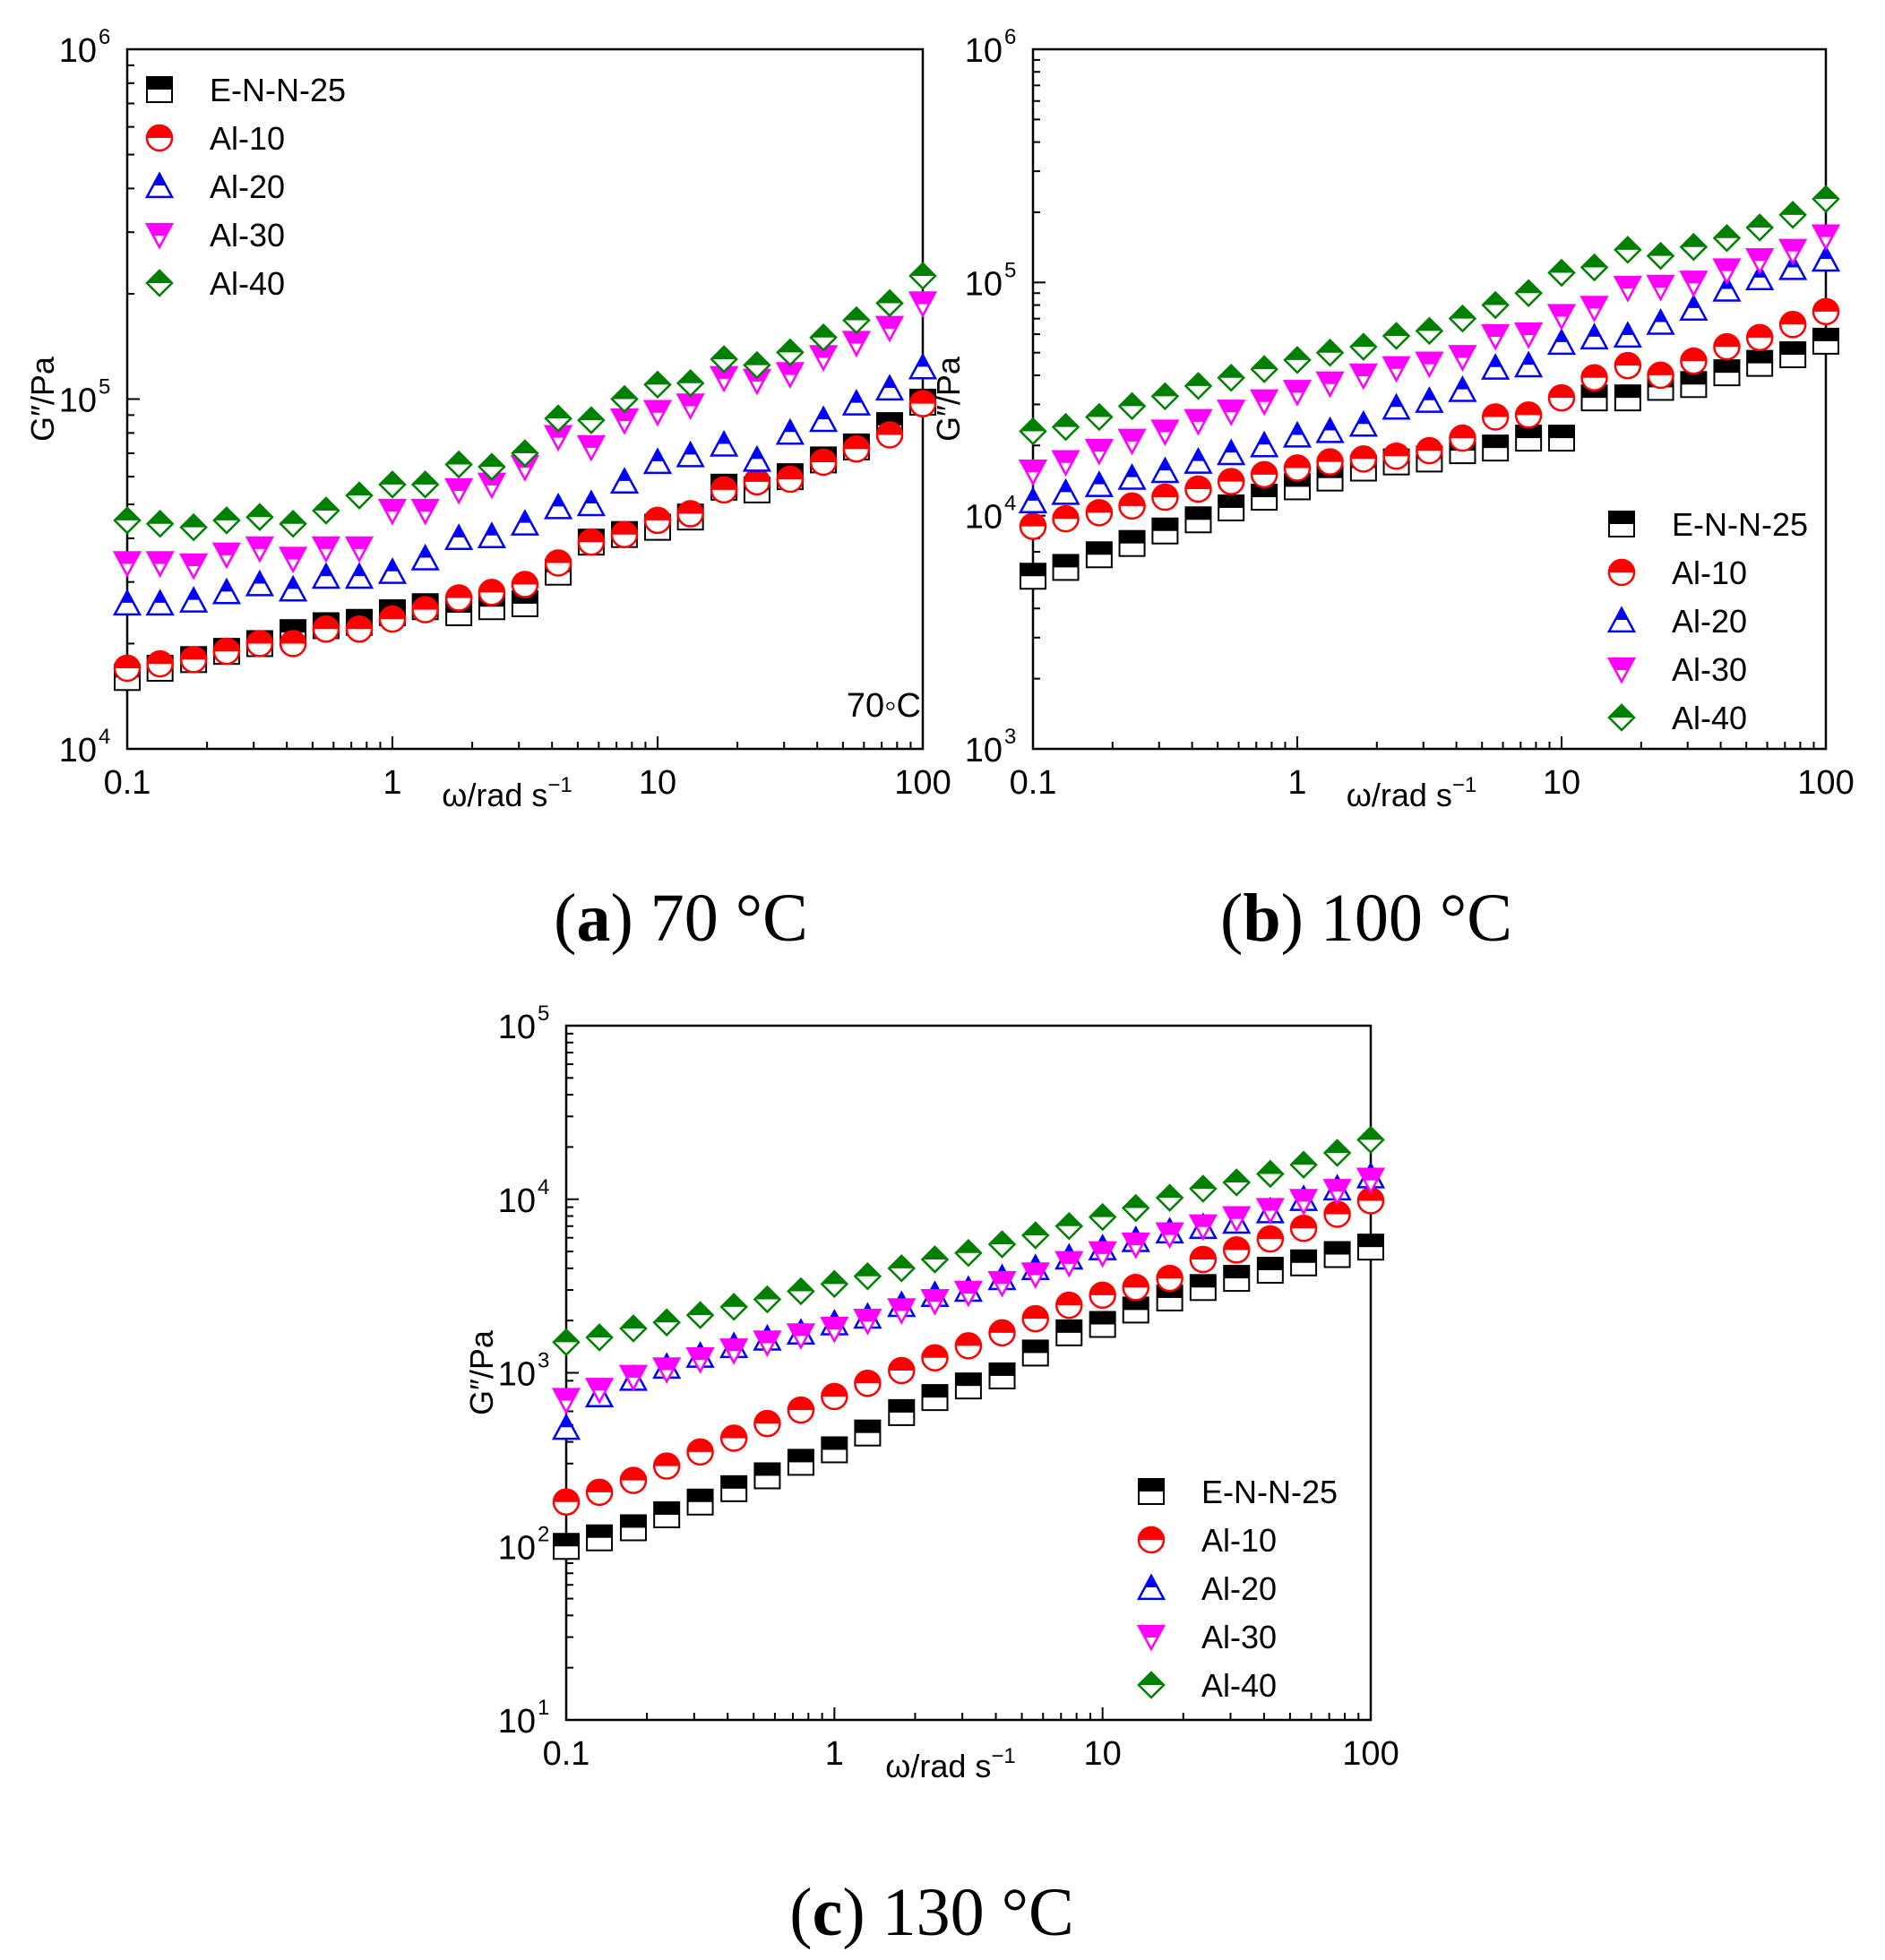  What do you see at coordinates (1206, 1637) in the screenshot?
I see `legend-item: Al-30` at bounding box center [1206, 1637].